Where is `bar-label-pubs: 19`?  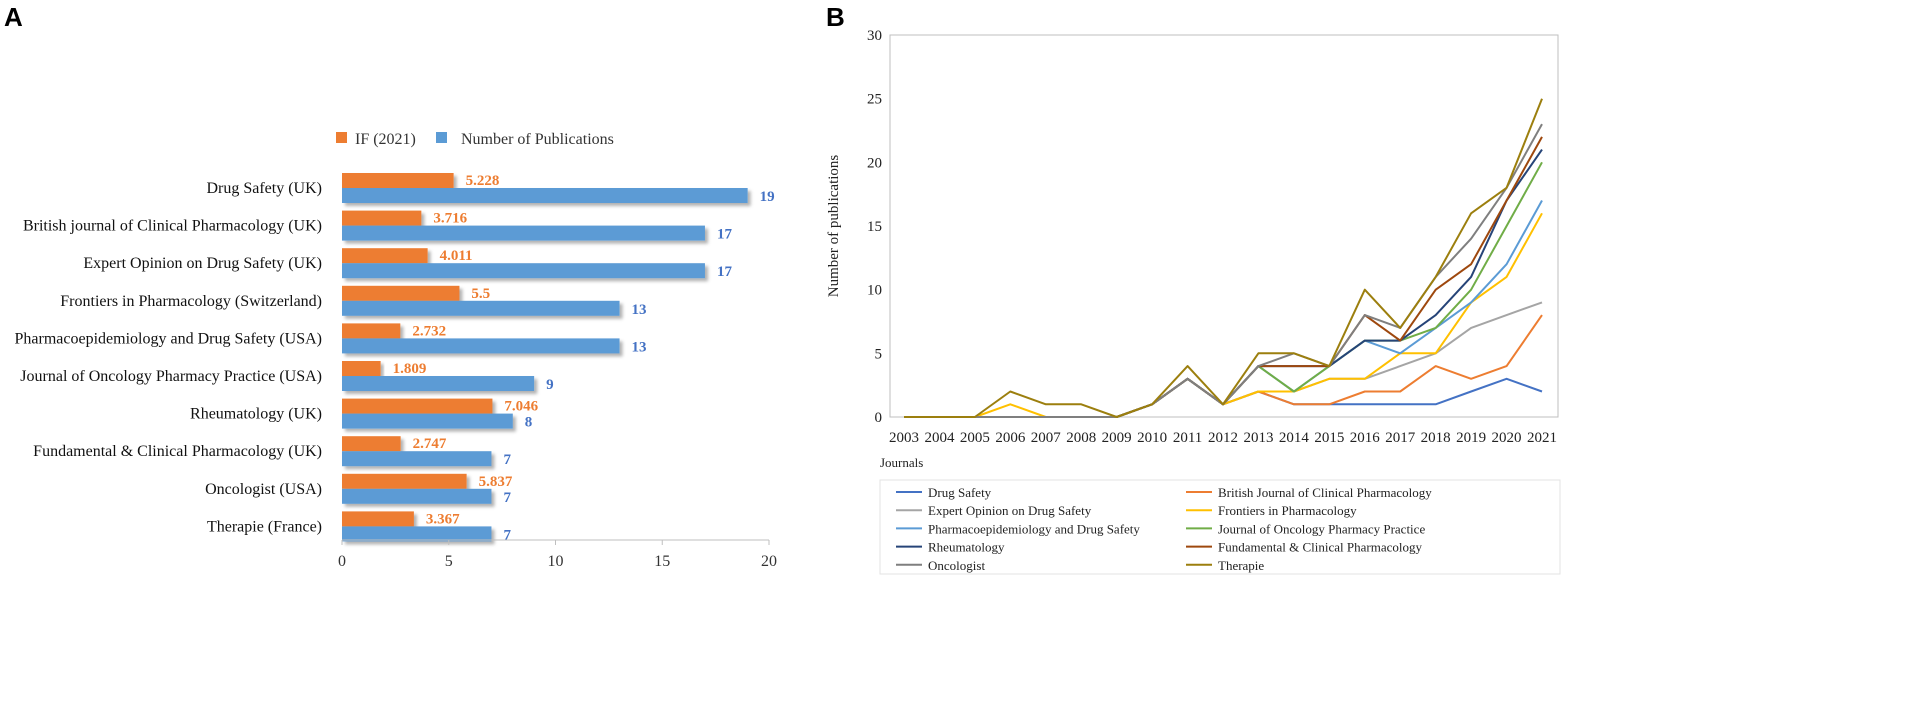 bar-label-pubs: 19 is located at coordinates (767, 197).